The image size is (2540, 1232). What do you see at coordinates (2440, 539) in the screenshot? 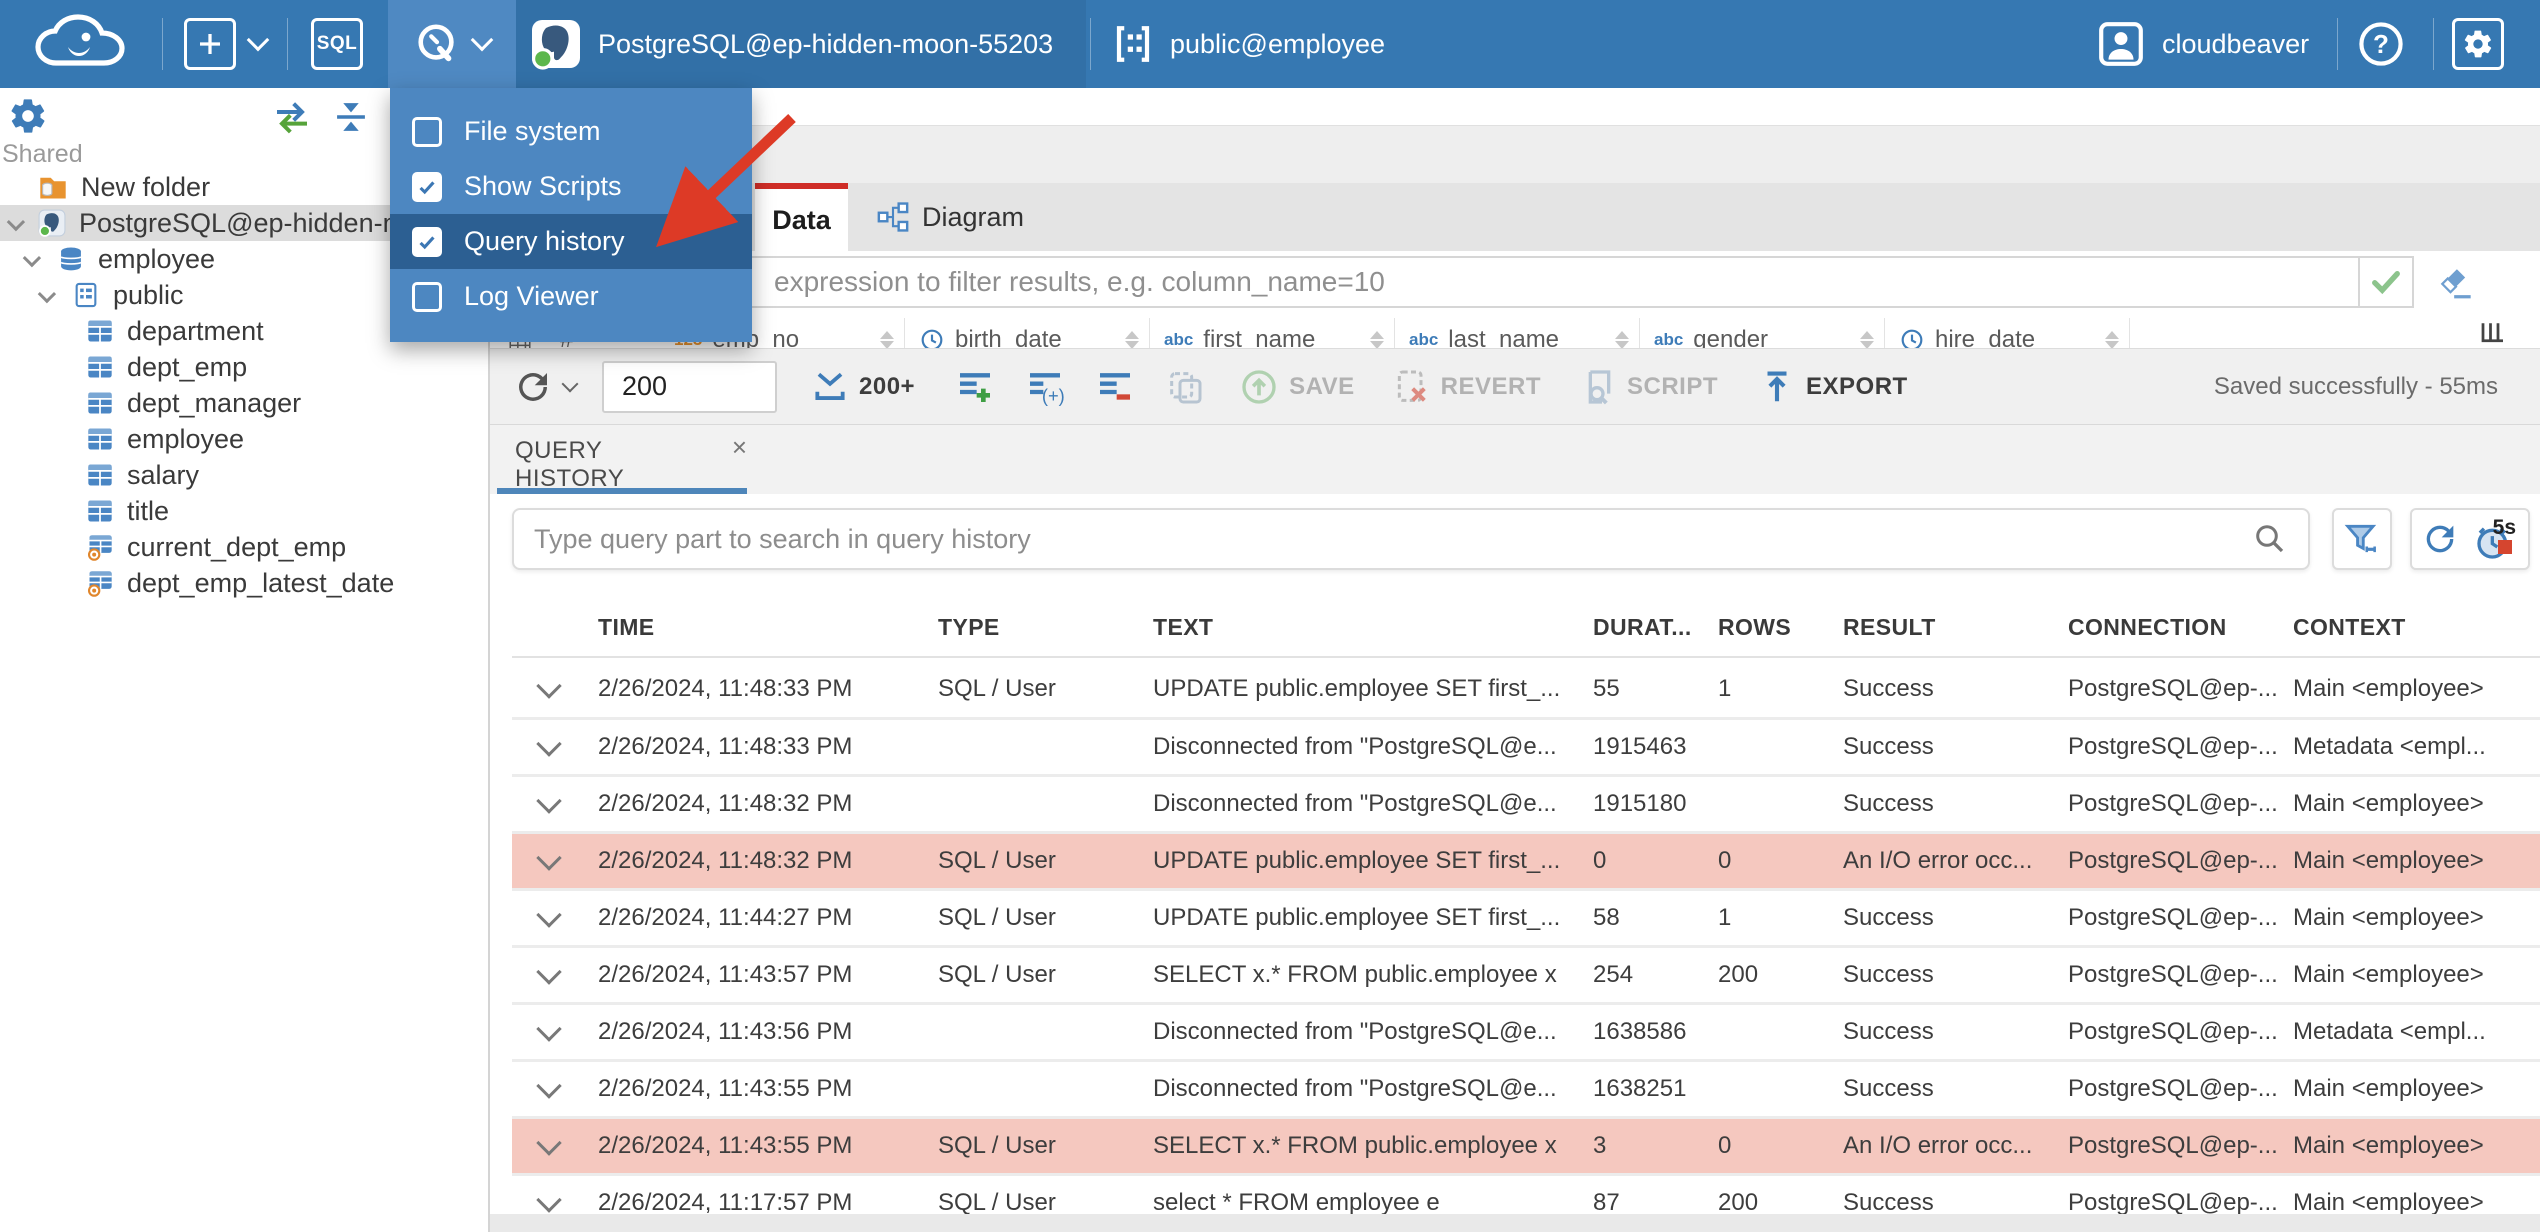
I see `refresh-history-button` at bounding box center [2440, 539].